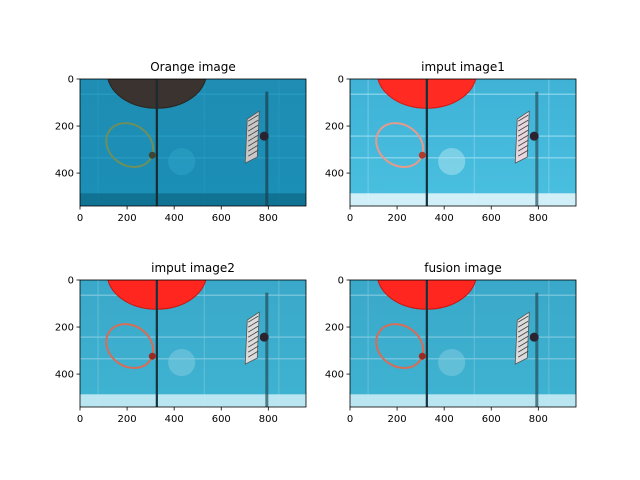 Image resolution: width=640 pixels, height=480 pixels. What do you see at coordinates (463, 67) in the screenshot?
I see `panel-title: imput image1` at bounding box center [463, 67].